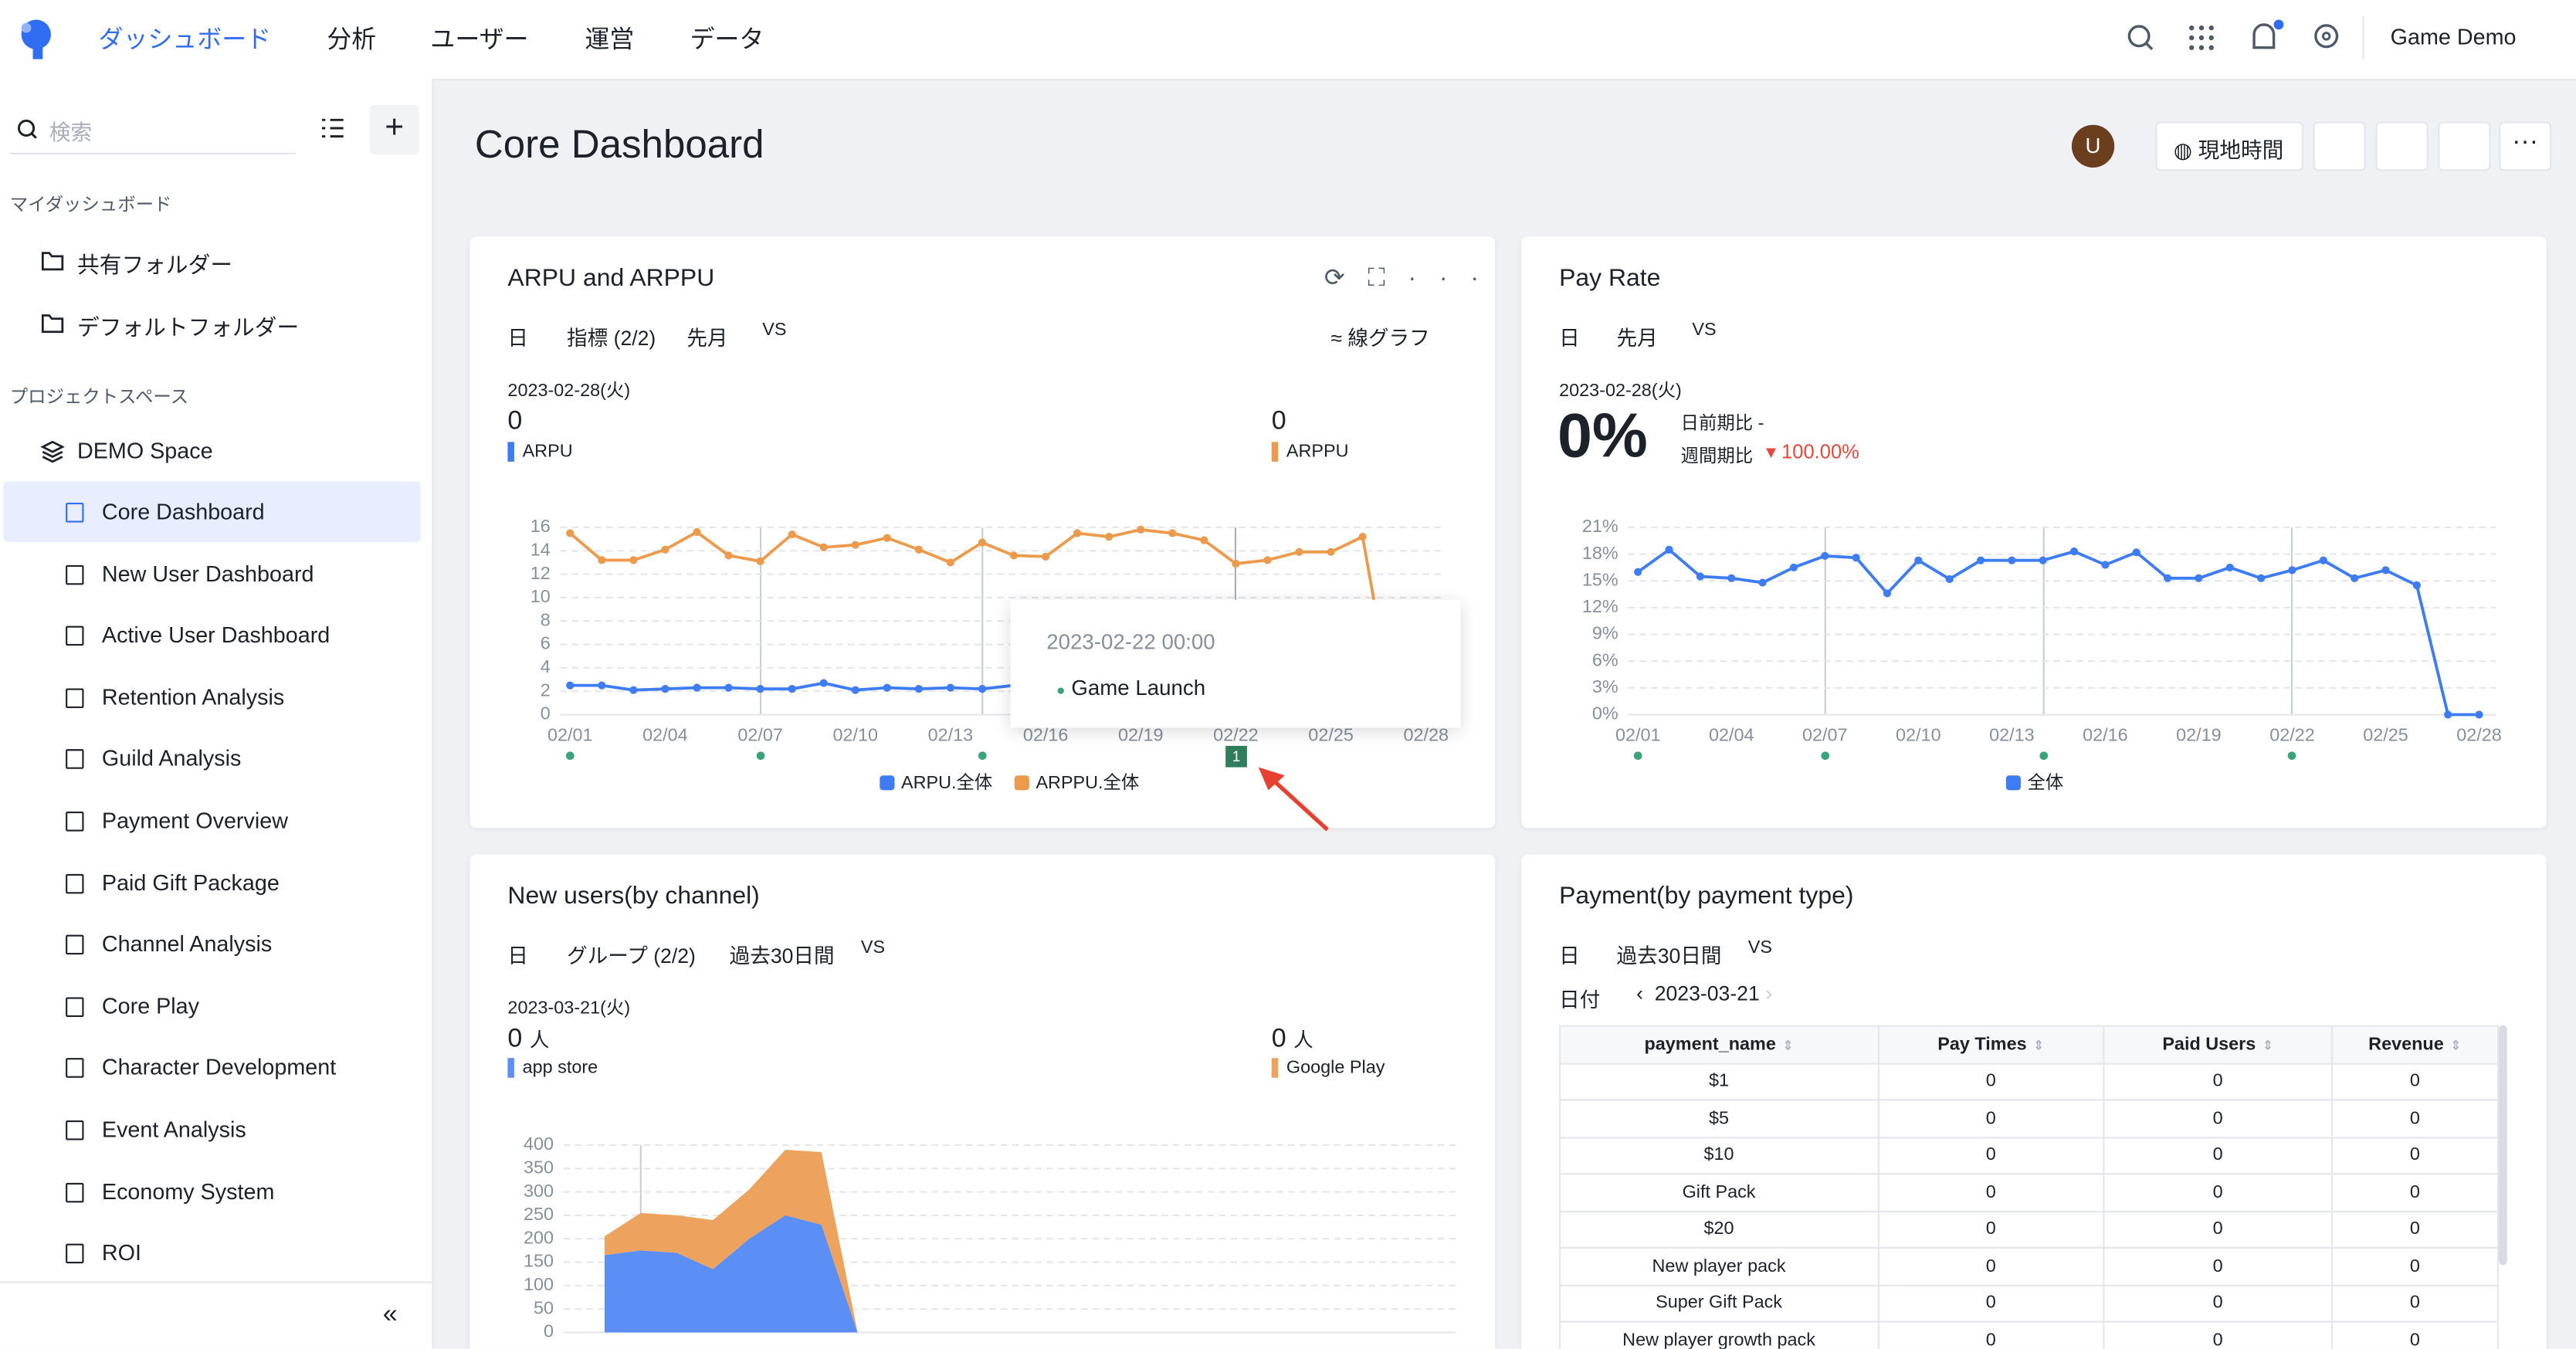  I want to click on folder: デフォルトフォルダー, so click(188, 328).